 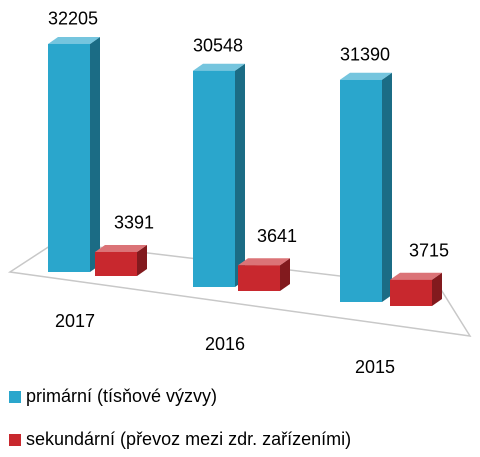 What do you see at coordinates (75, 321) in the screenshot?
I see `x-tick-label: 2017` at bounding box center [75, 321].